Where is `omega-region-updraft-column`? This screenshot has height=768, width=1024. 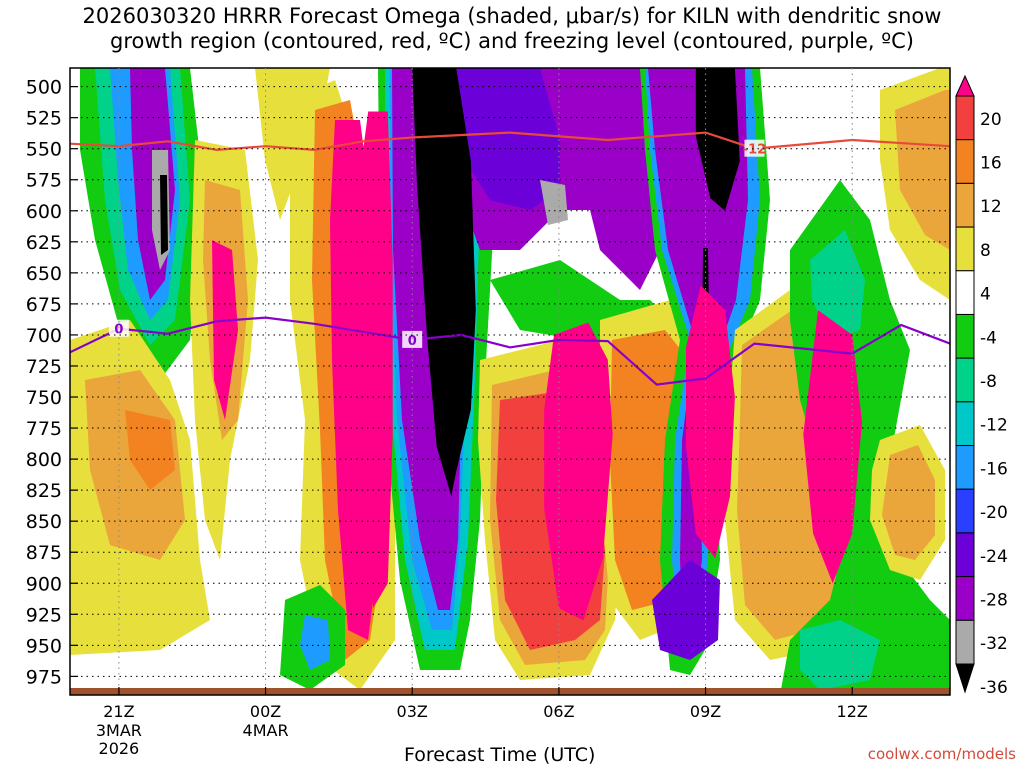
omega-region-updraft-column is located at coordinates (375, 360).